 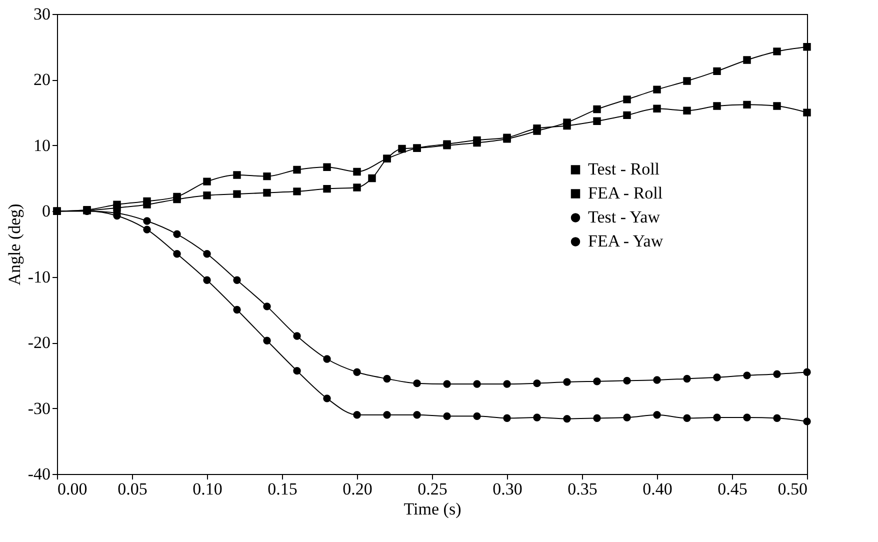 I want to click on y-tick-label: 30, so click(x=42, y=14).